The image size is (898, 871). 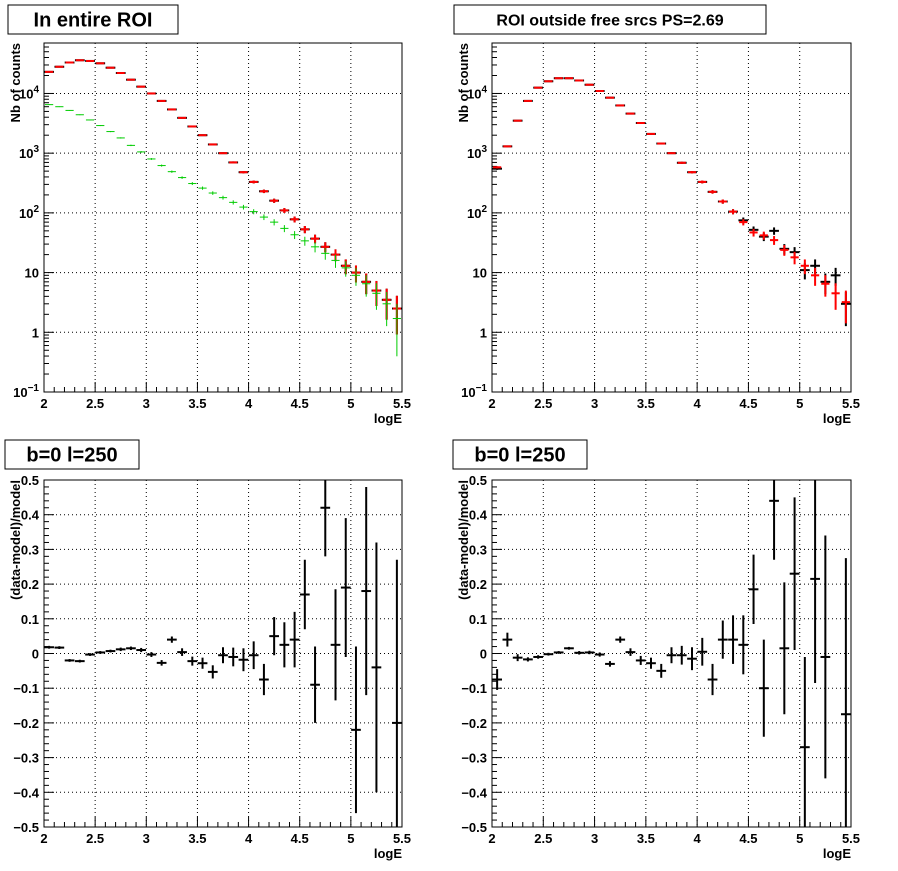 What do you see at coordinates (474, 391) in the screenshot?
I see `y-tick-label: 10⁻¹` at bounding box center [474, 391].